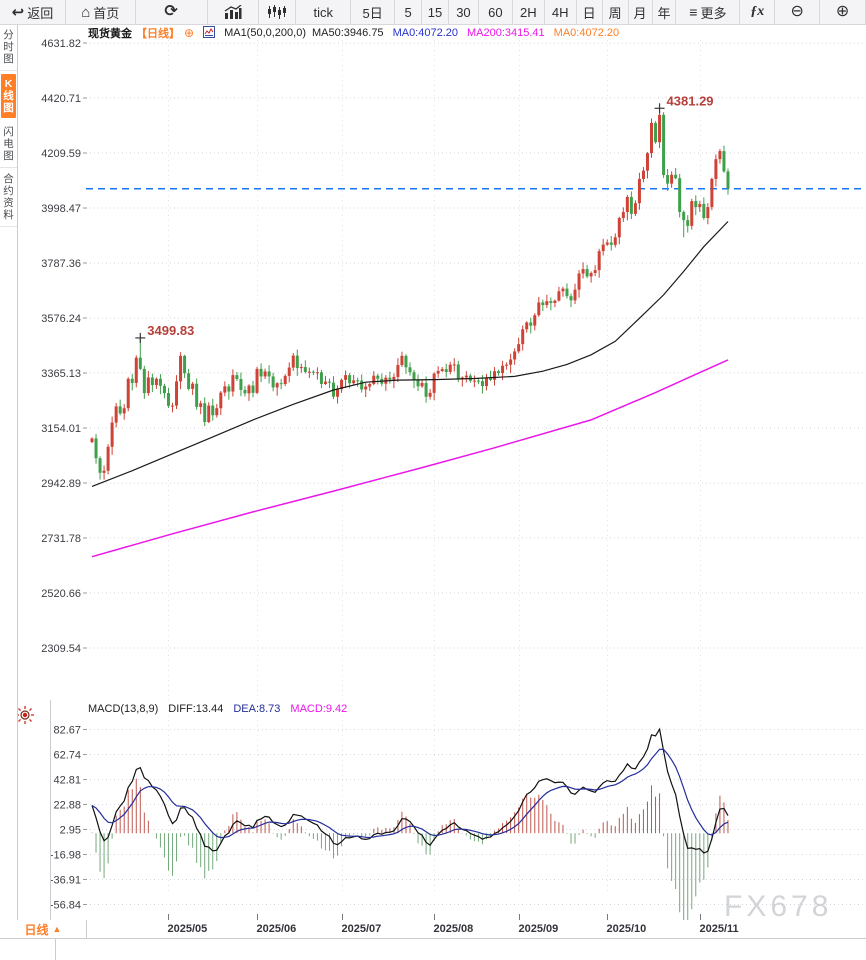 The width and height of the screenshot is (866, 960). What do you see at coordinates (67, 731) in the screenshot?
I see `macd-axis-label: 82.67` at bounding box center [67, 731].